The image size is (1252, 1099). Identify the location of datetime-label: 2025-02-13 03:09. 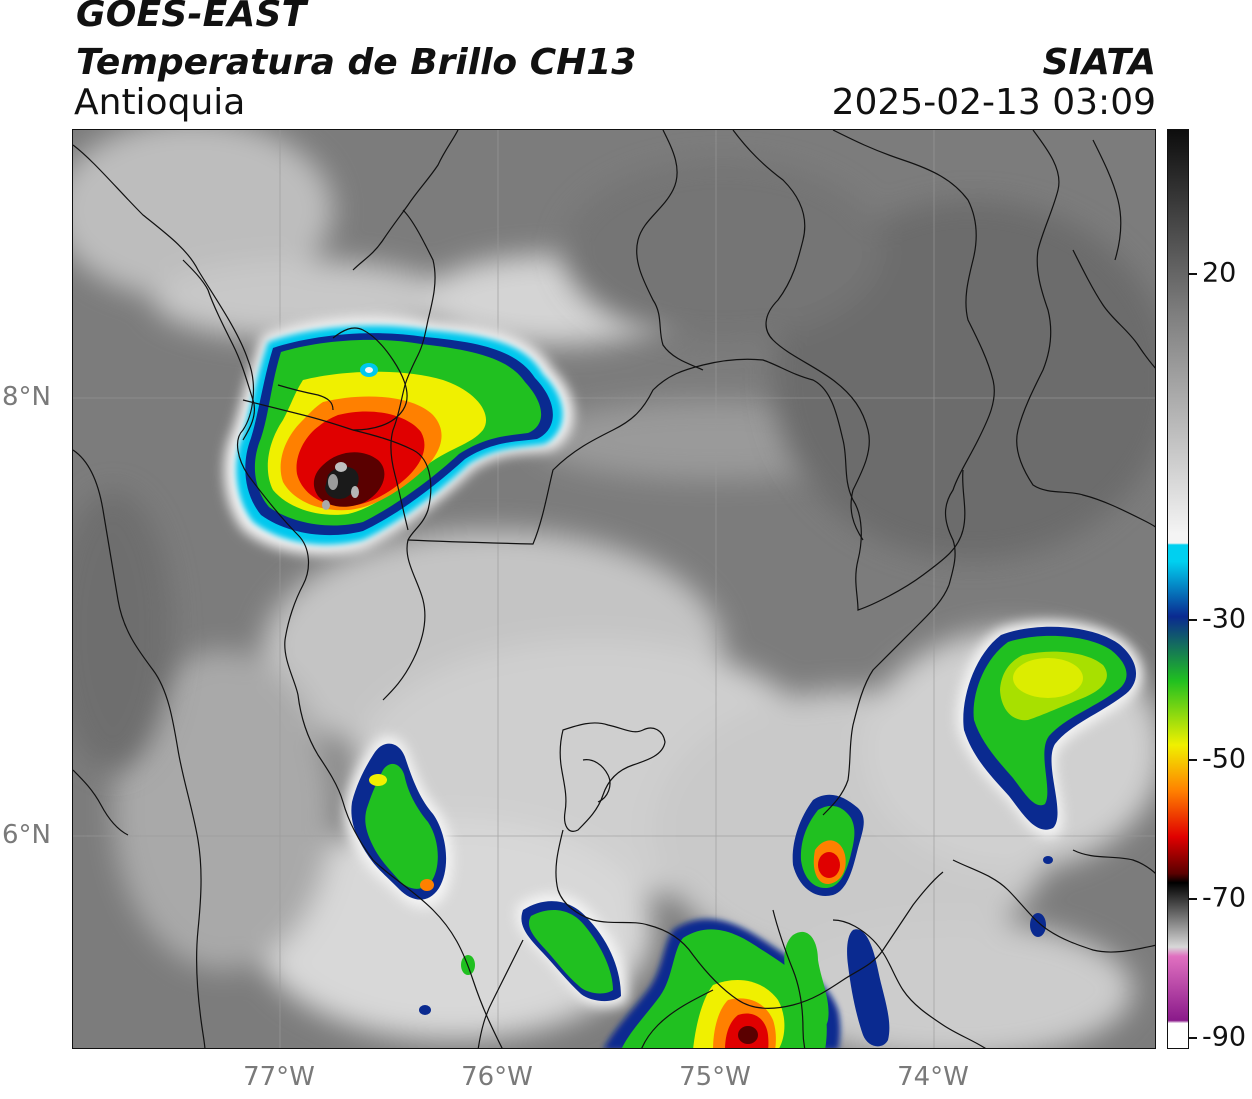
(993, 102).